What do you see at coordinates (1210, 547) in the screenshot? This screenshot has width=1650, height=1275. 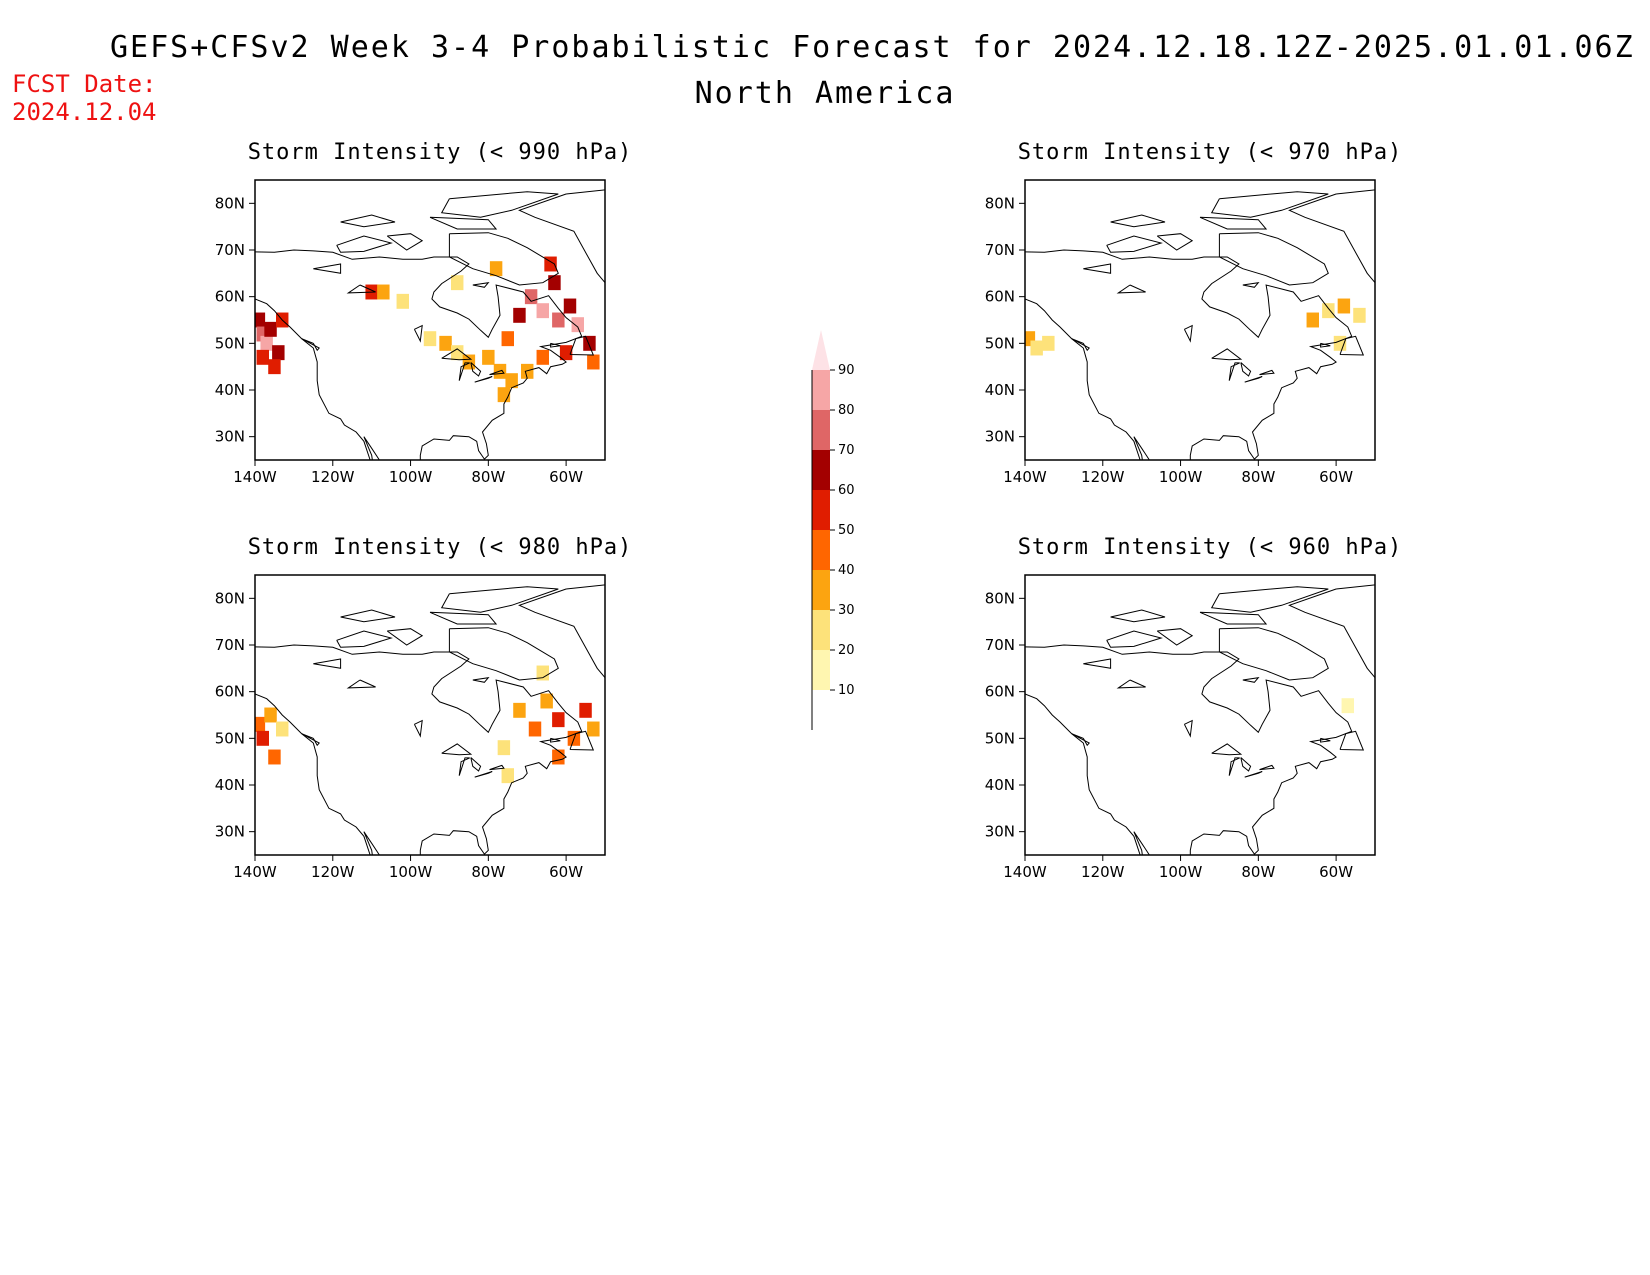 I see `panel-title: Storm Intensity (< 960 hPa)` at bounding box center [1210, 547].